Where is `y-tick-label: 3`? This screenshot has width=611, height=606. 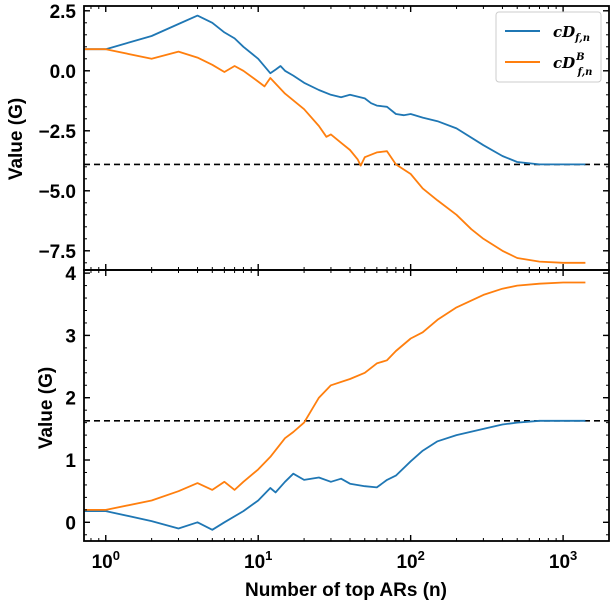 y-tick-label: 3 is located at coordinates (70, 336).